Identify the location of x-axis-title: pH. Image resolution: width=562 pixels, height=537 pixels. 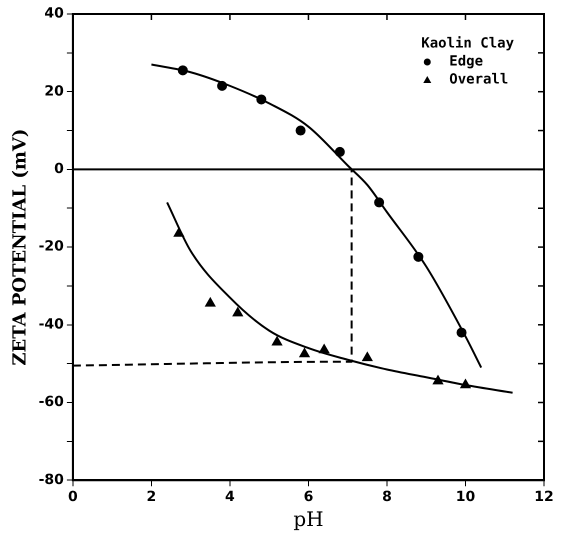
(308, 519).